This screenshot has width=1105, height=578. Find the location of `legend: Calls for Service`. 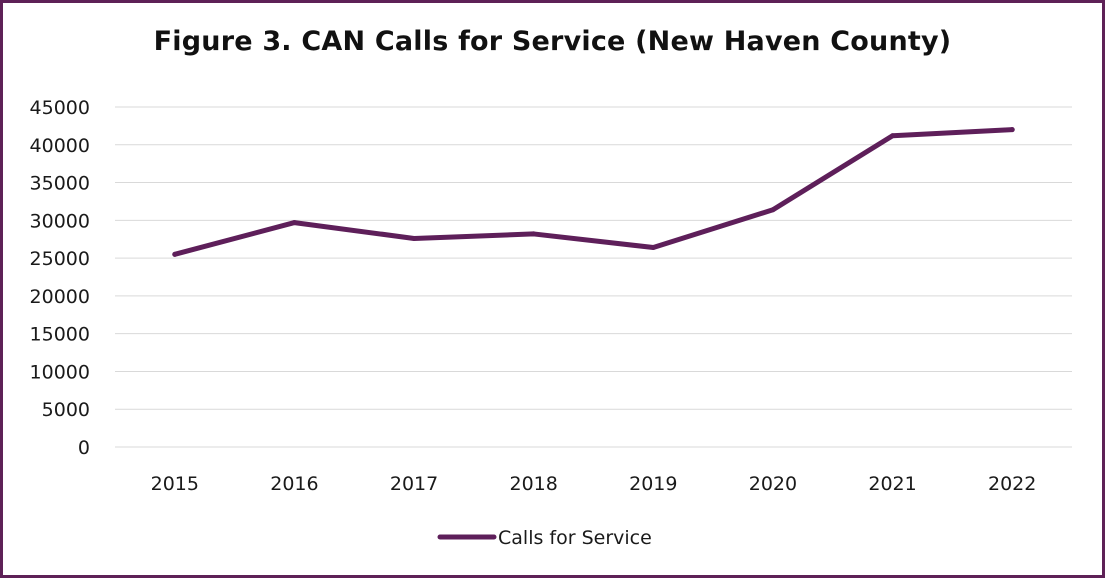

legend: Calls for Service is located at coordinates (544, 538).